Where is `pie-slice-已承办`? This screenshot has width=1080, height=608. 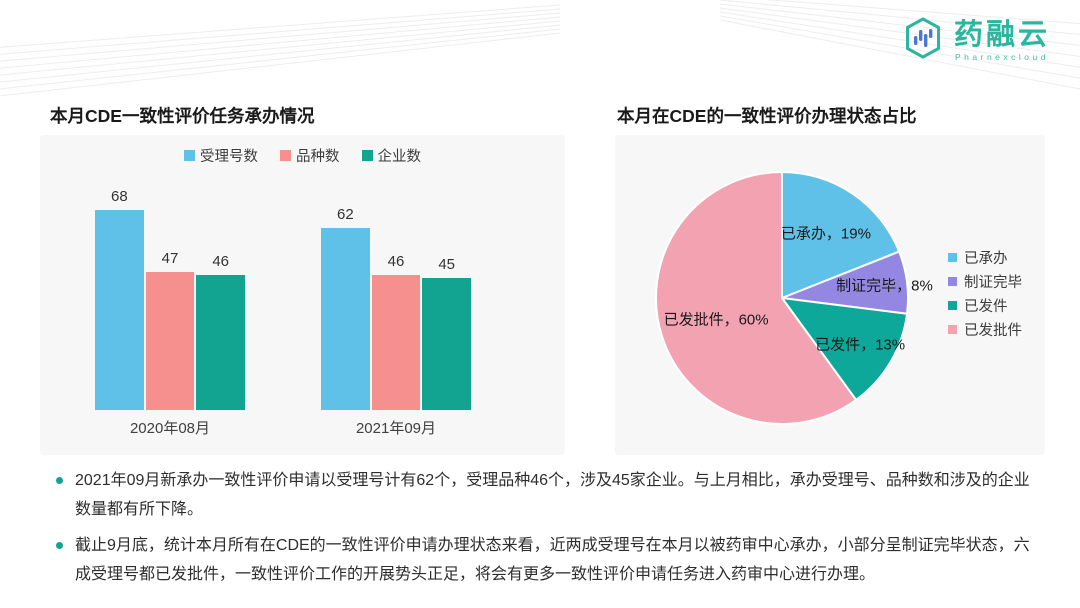
pie-slice-已承办 is located at coordinates (841, 235).